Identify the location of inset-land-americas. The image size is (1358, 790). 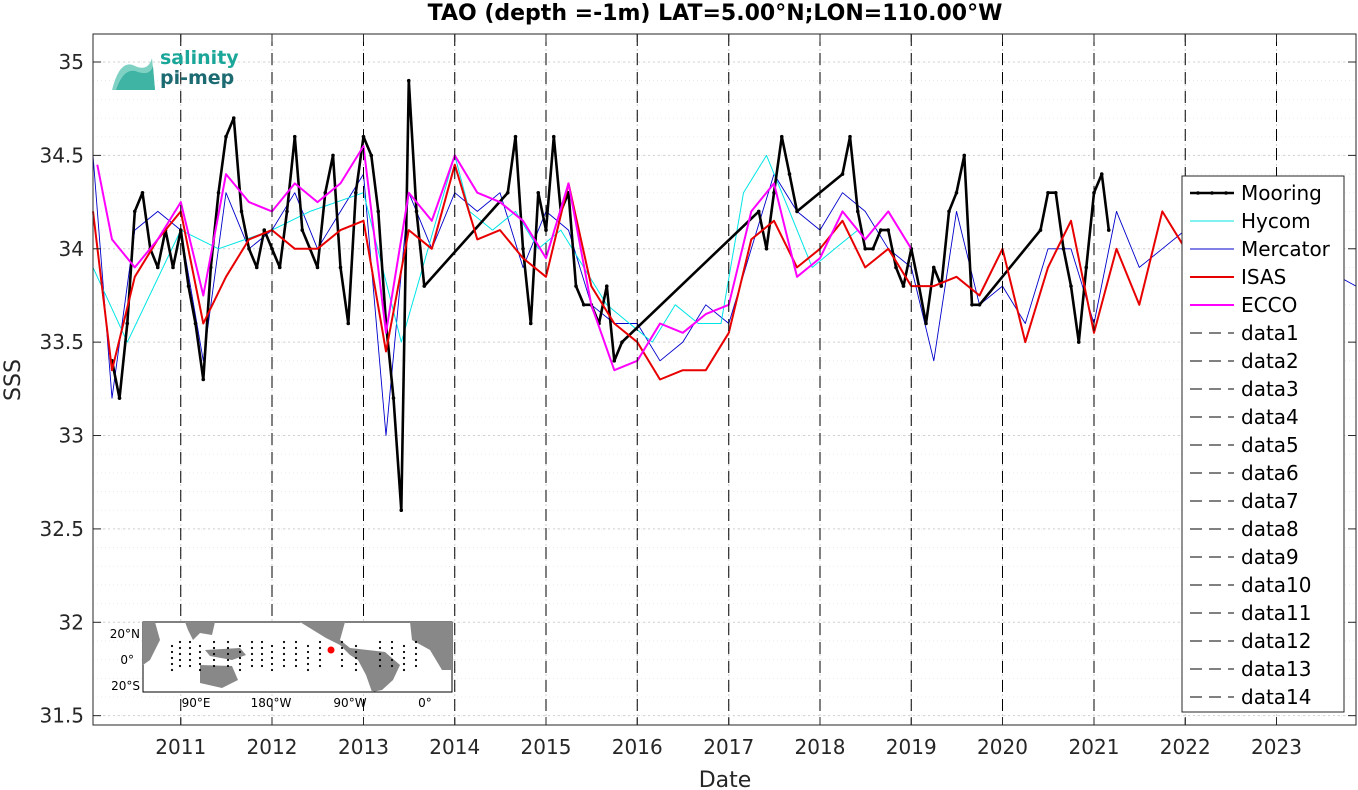
(350, 657).